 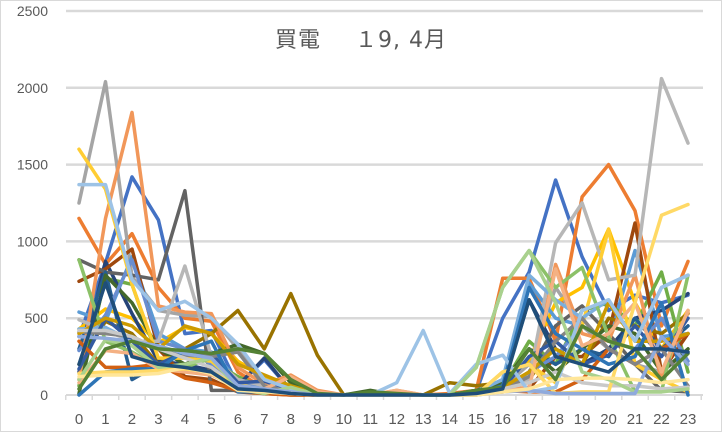 What do you see at coordinates (449, 419) in the screenshot?
I see `x-tick-label: 14` at bounding box center [449, 419].